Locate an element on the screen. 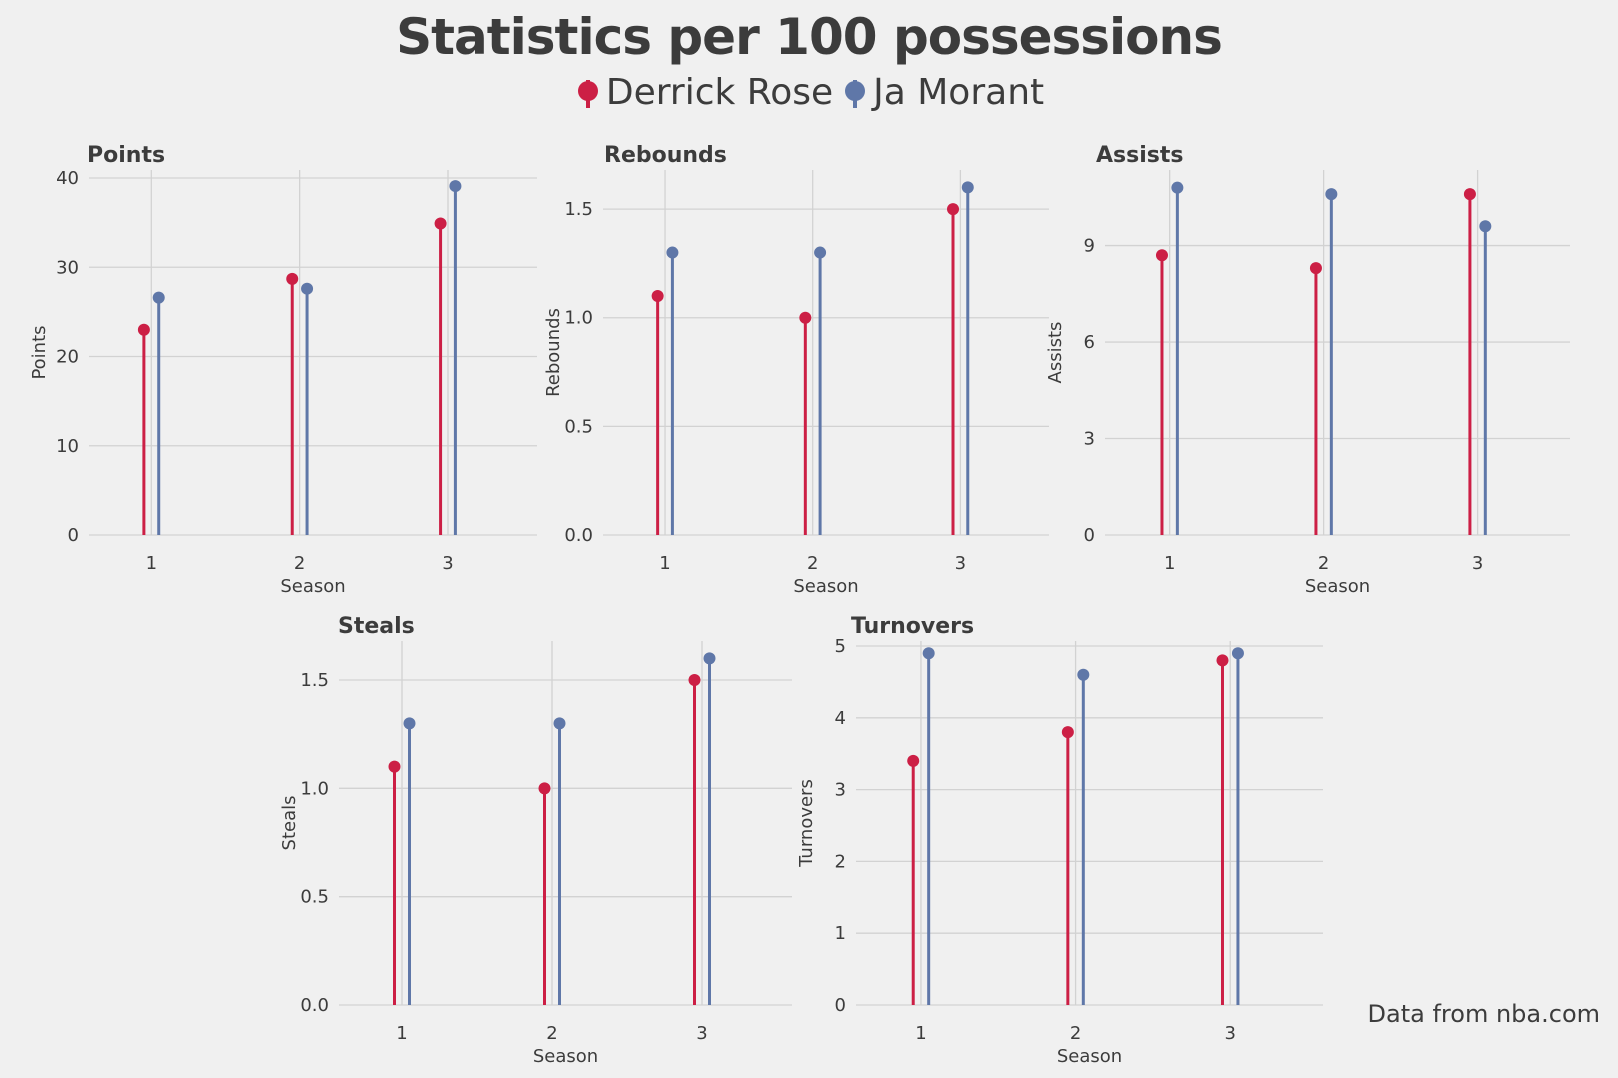 The height and width of the screenshot is (1078, 1618). legend-marker-ja-morant is located at coordinates (855, 93).